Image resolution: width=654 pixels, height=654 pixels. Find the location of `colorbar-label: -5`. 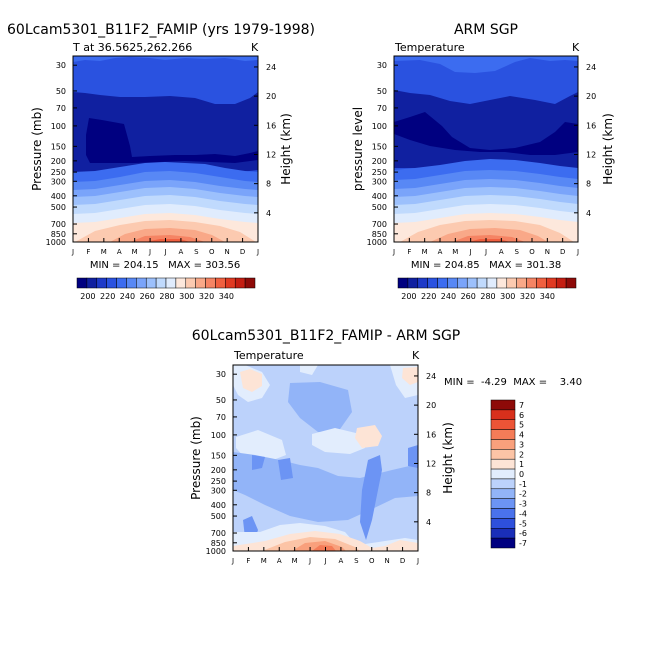

colorbar-label: -5 is located at coordinates (523, 523).